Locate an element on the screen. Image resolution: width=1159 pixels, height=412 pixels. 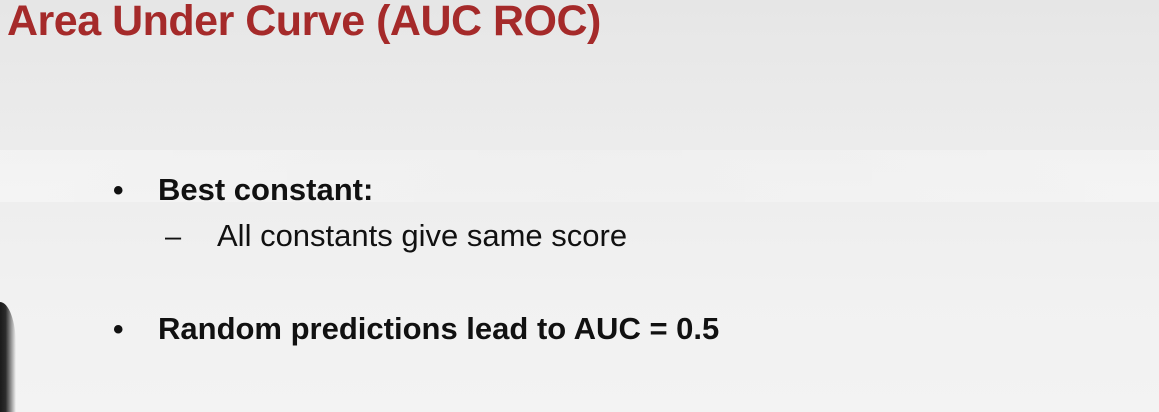
sub-bullet-item: – All constants give same score is located at coordinates (396, 236).